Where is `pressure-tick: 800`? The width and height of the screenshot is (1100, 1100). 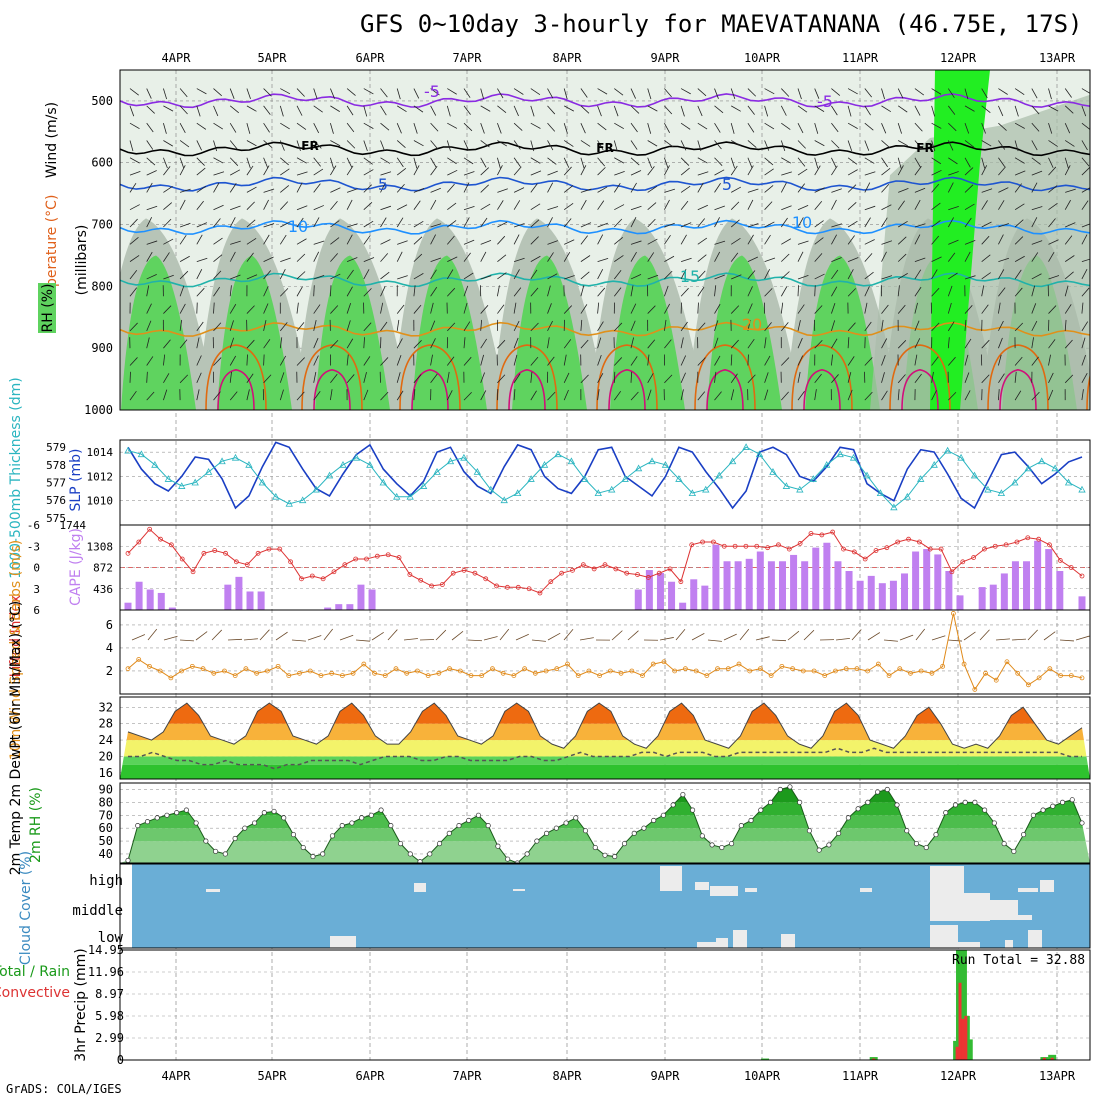 pressure-tick: 800 is located at coordinates (102, 286).